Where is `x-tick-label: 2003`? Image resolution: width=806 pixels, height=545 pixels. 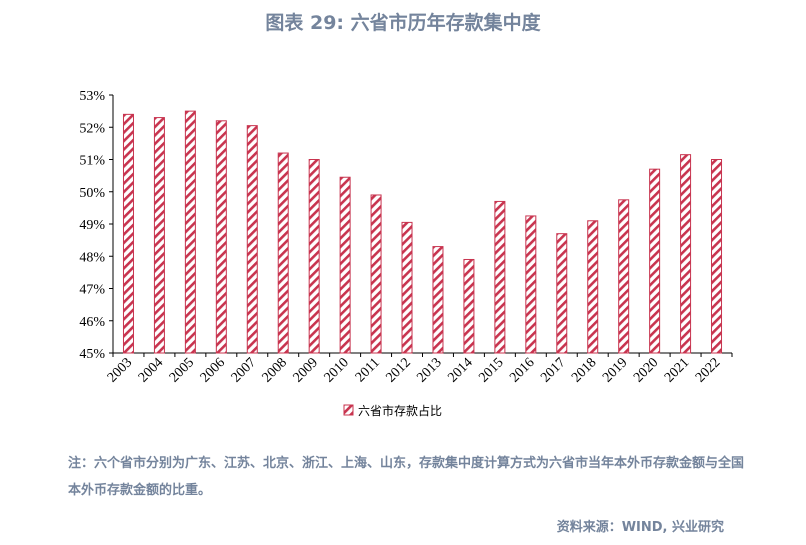 x-tick-label: 2003 is located at coordinates (120, 370).